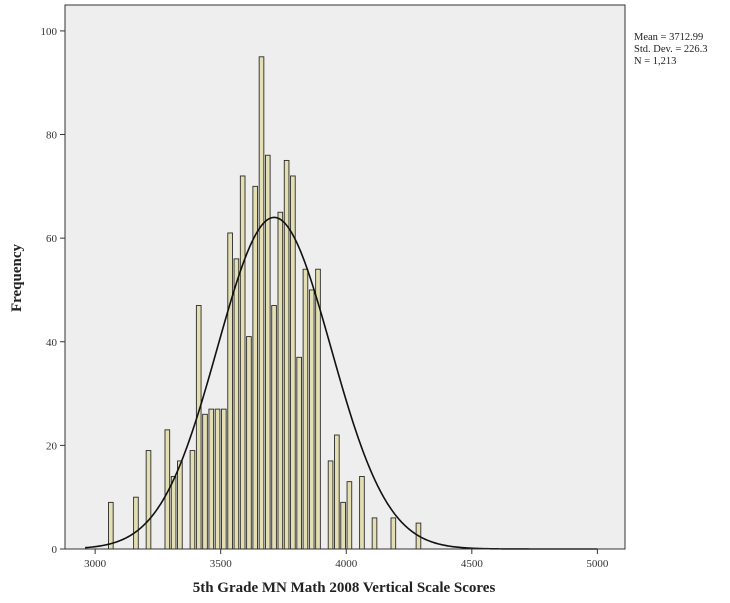  Describe the element at coordinates (55, 550) in the screenshot. I see `y-tick-label: 0` at that location.